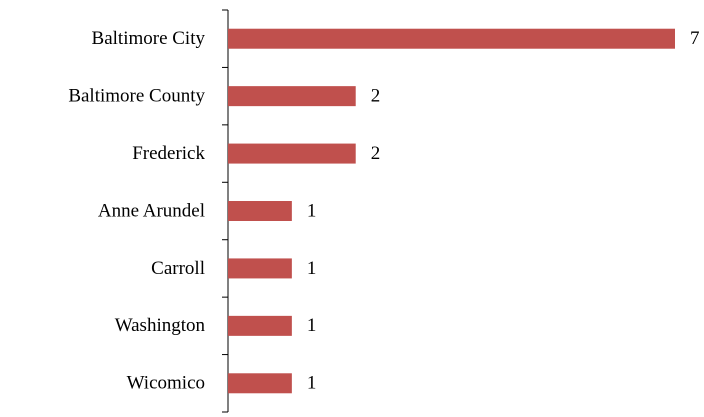 The width and height of the screenshot is (704, 417). Describe the element at coordinates (160, 325) in the screenshot. I see `y-tick-label: Washington` at that location.